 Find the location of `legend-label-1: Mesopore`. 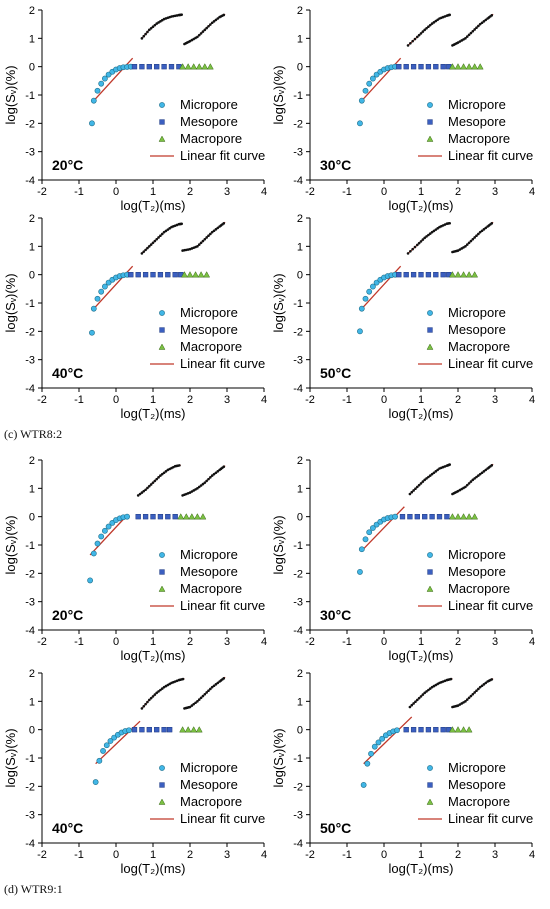

legend-label-1: Mesopore is located at coordinates (209, 571).